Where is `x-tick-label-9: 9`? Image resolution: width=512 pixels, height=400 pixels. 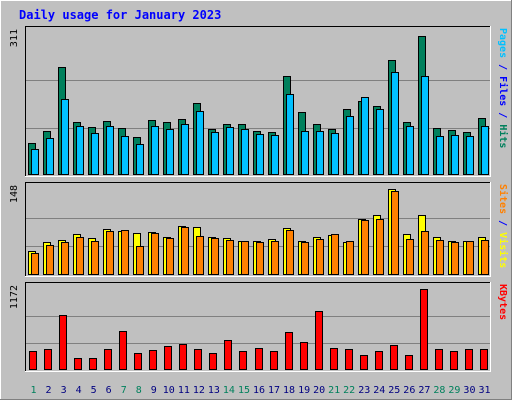 x-tick-label-9: 9 is located at coordinates (154, 390).